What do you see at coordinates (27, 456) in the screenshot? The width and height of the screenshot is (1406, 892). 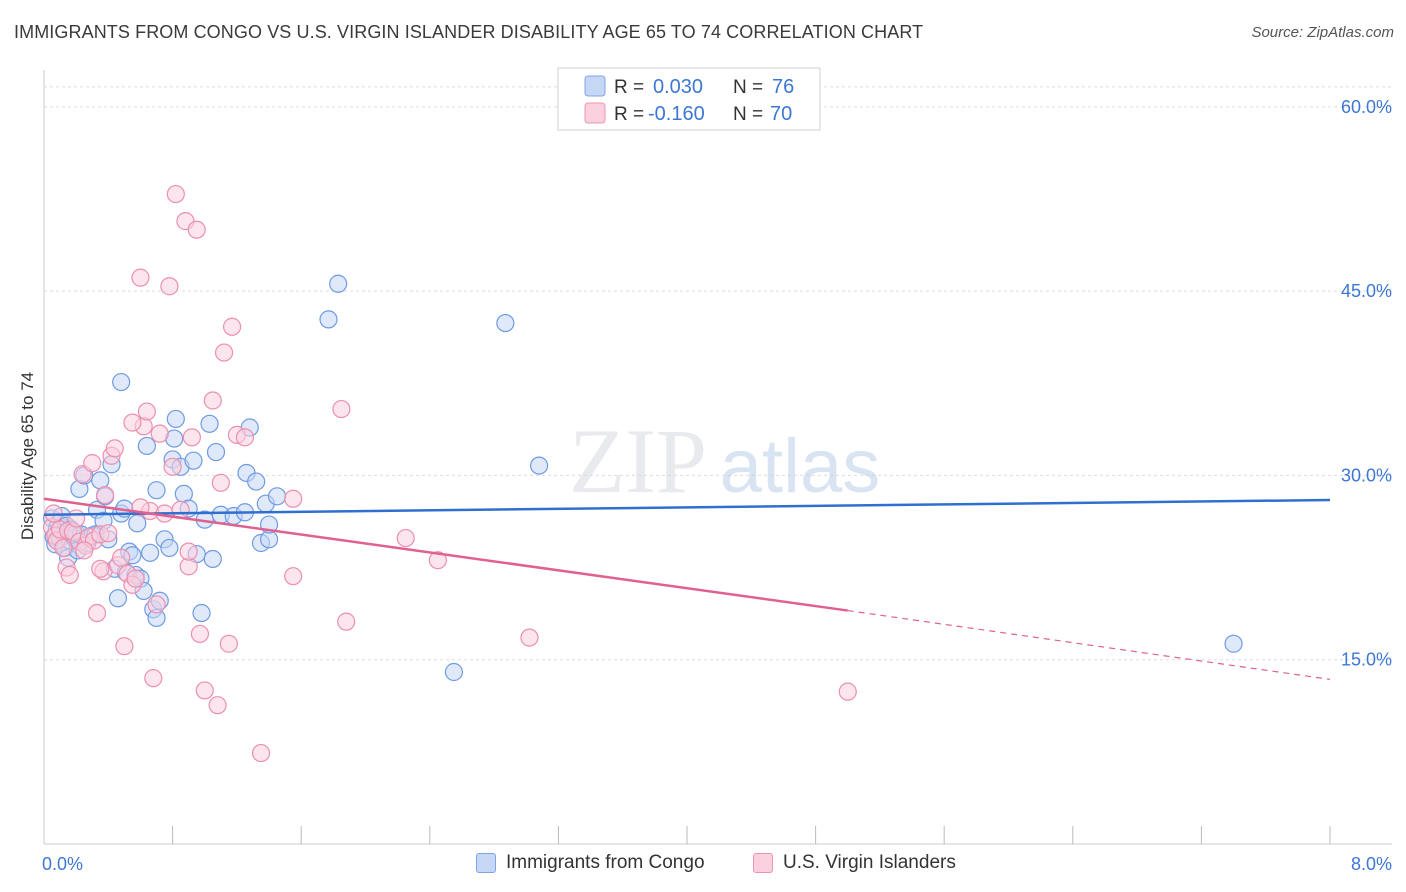 I see `y-axis-label: Disability Age 65 to 74` at bounding box center [27, 456].